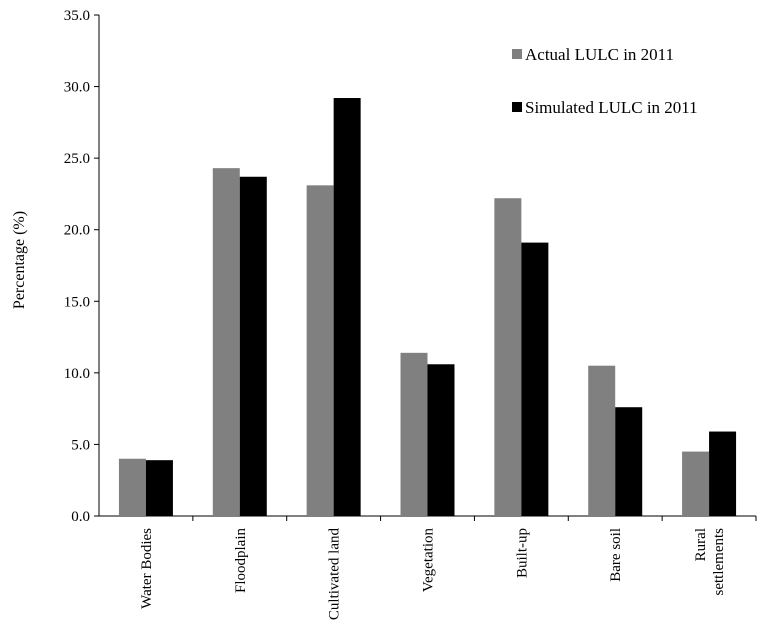  Describe the element at coordinates (226, 342) in the screenshot. I see `bar-actual-floodplain` at that location.